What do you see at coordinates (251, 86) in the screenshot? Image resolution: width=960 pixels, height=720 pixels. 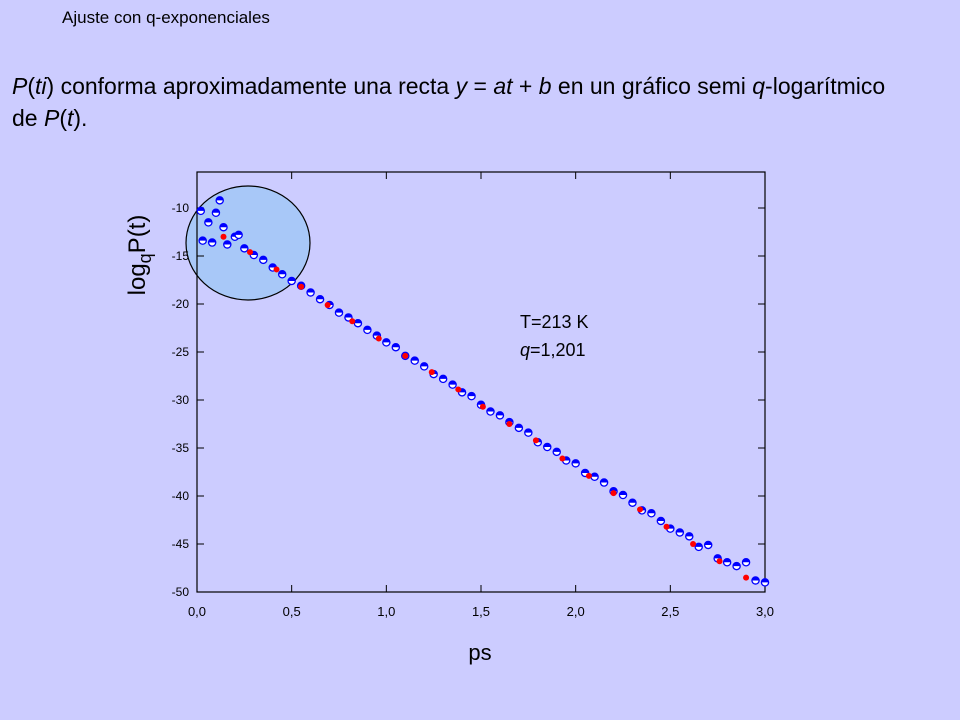 I see `text-run: ) conforma aproximadamente una recta` at bounding box center [251, 86].